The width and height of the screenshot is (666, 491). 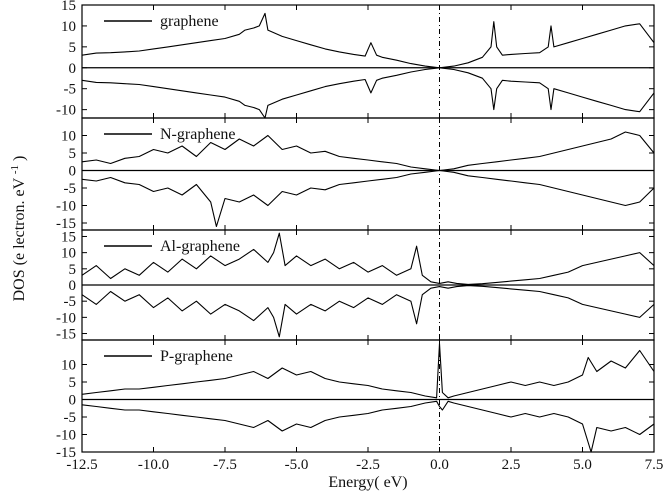 I want to click on x-tick-label: -2.5, so click(x=368, y=465).